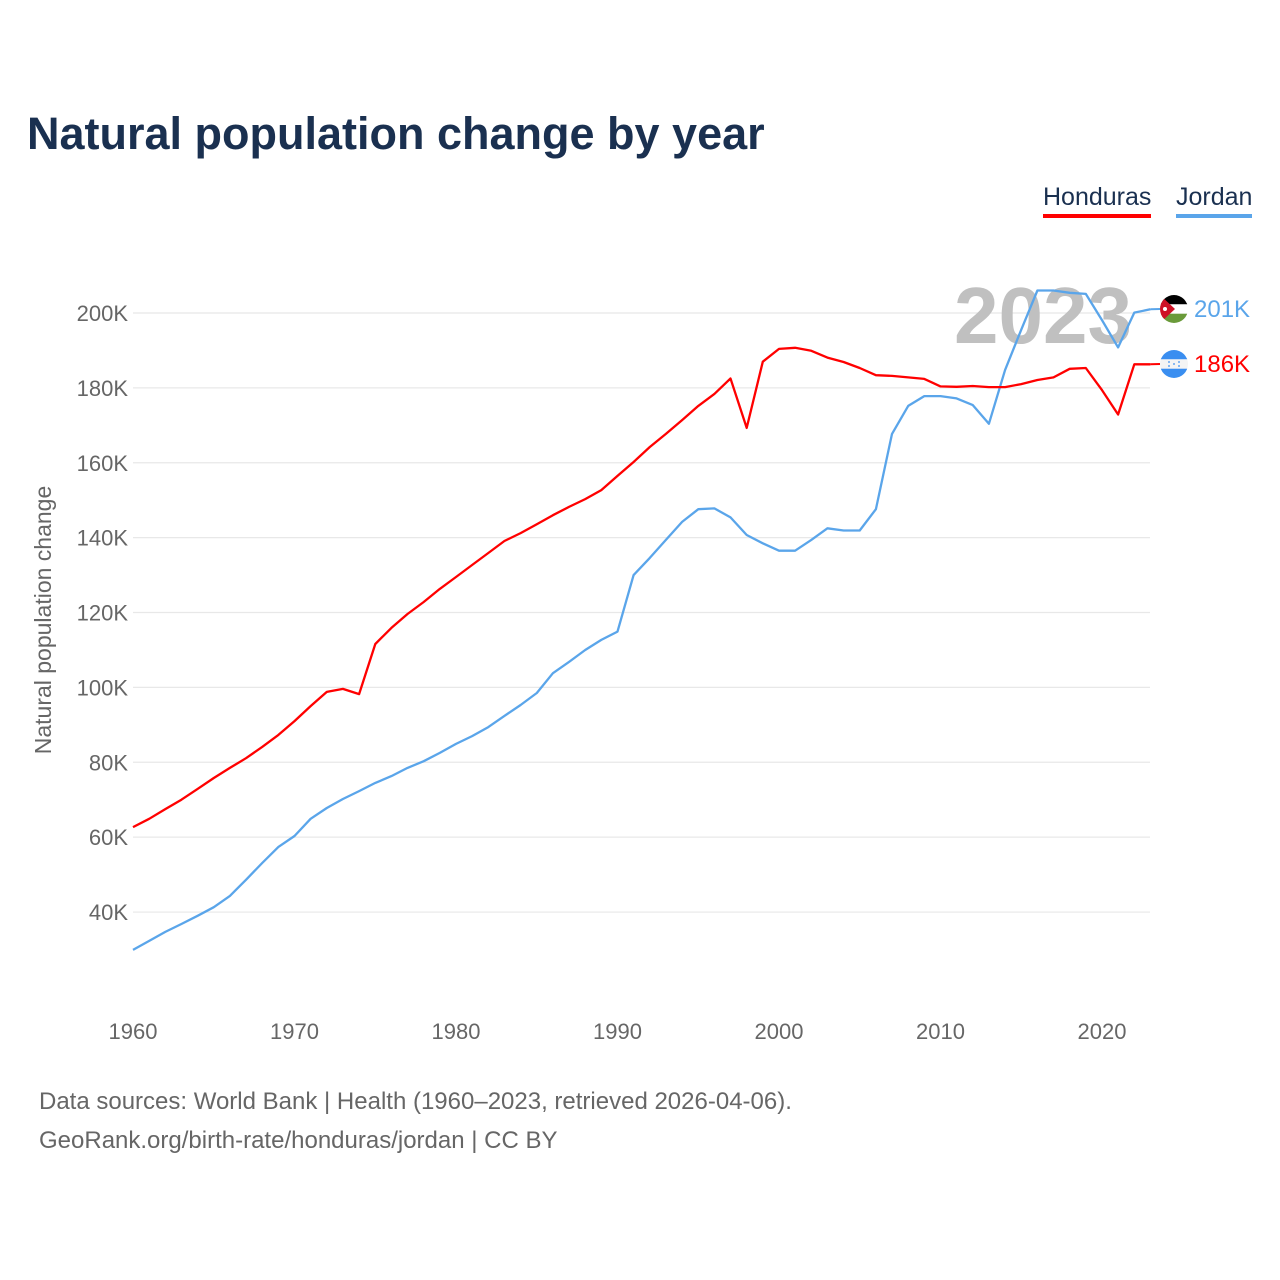 The height and width of the screenshot is (1280, 1280). What do you see at coordinates (43, 620) in the screenshot?
I see `y-axis-label: Natural population change` at bounding box center [43, 620].